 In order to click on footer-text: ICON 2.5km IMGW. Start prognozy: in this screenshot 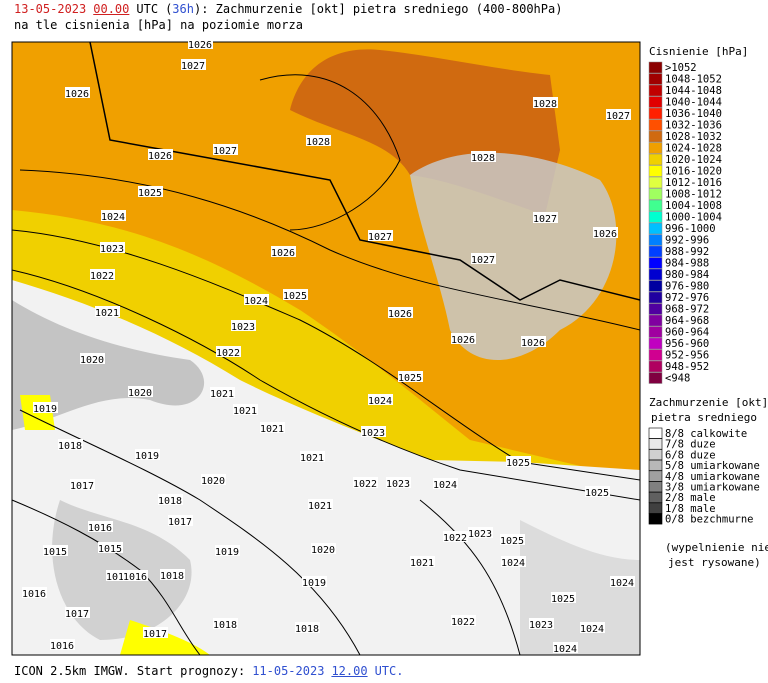, I will do `click(130, 671)`.